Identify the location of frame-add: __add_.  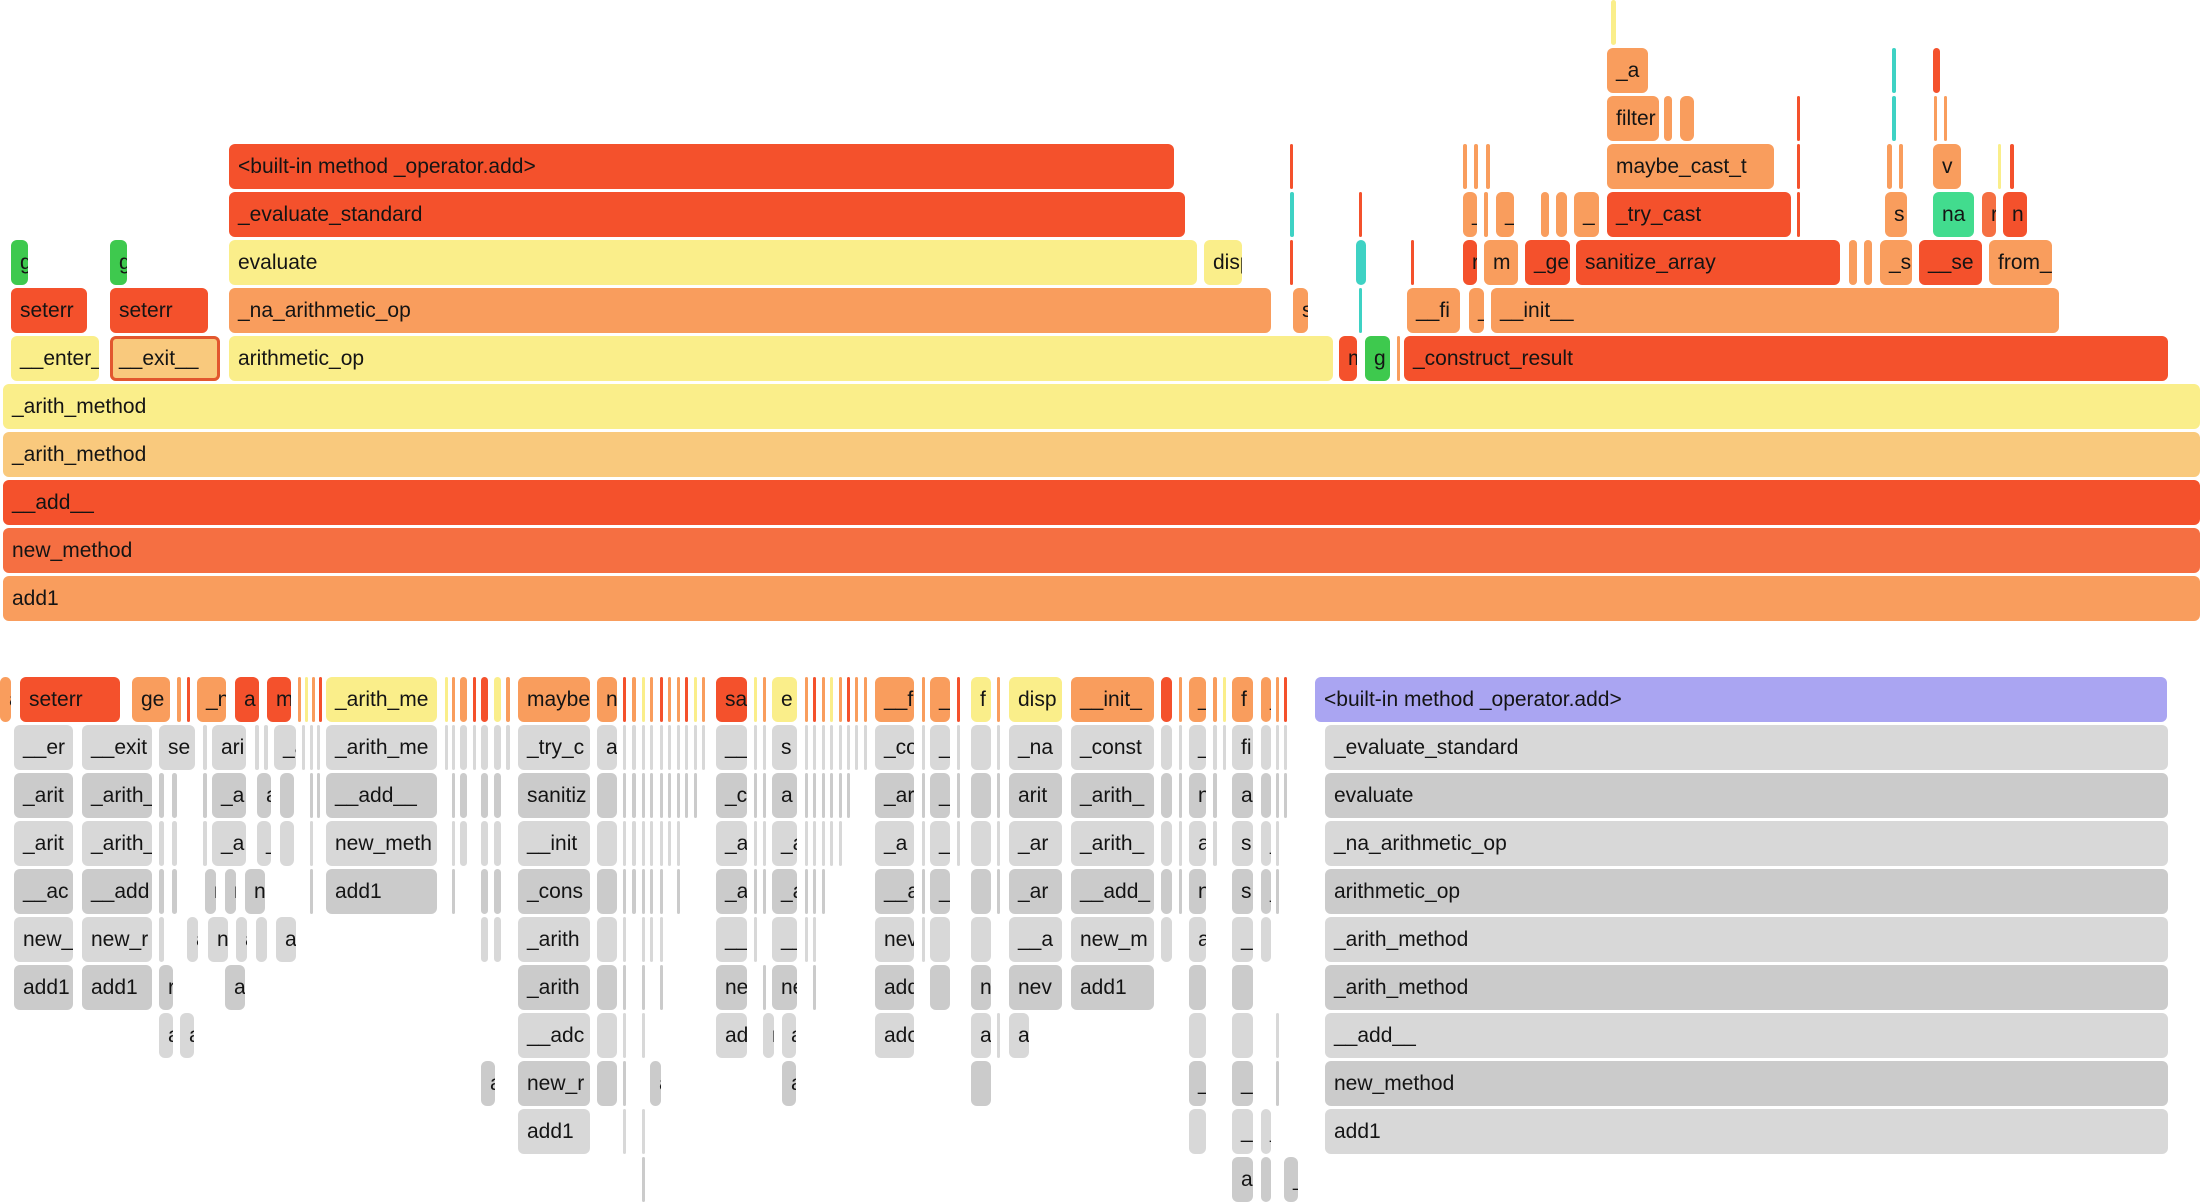
(1112, 891).